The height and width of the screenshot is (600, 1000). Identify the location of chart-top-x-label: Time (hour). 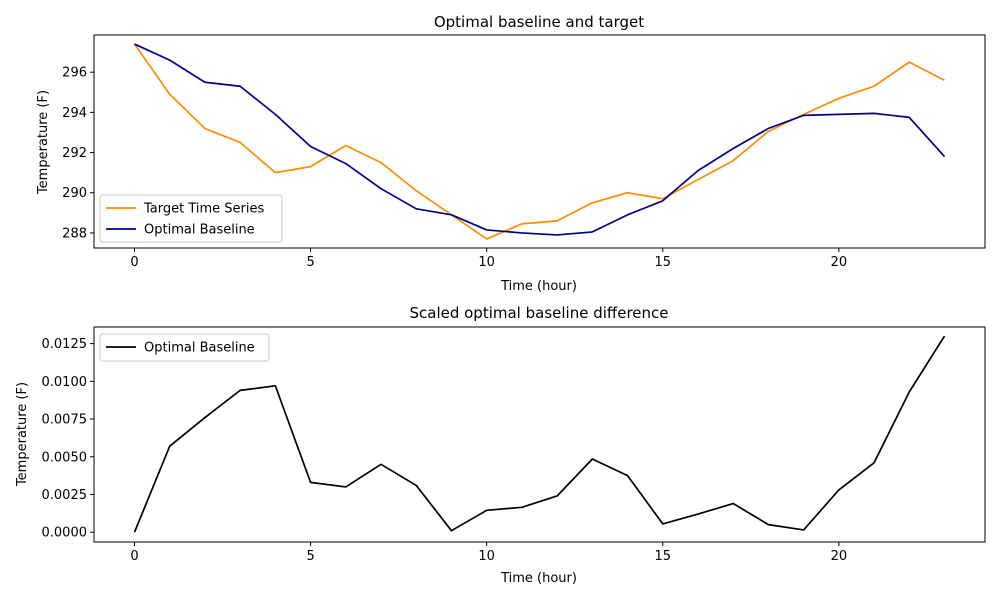
(538, 286).